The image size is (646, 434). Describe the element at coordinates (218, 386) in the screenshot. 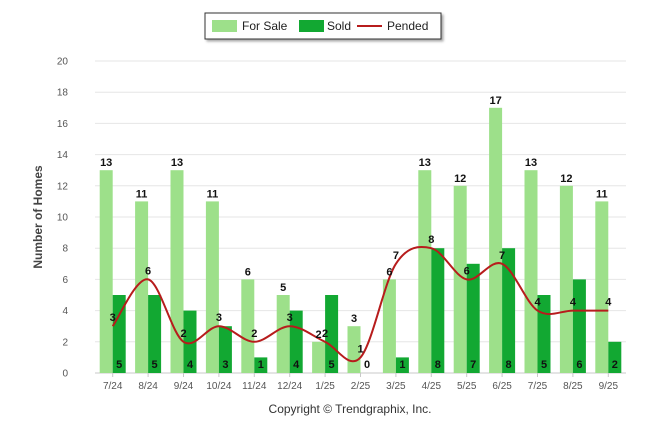

I see `x-tick-label: 10/24` at that location.